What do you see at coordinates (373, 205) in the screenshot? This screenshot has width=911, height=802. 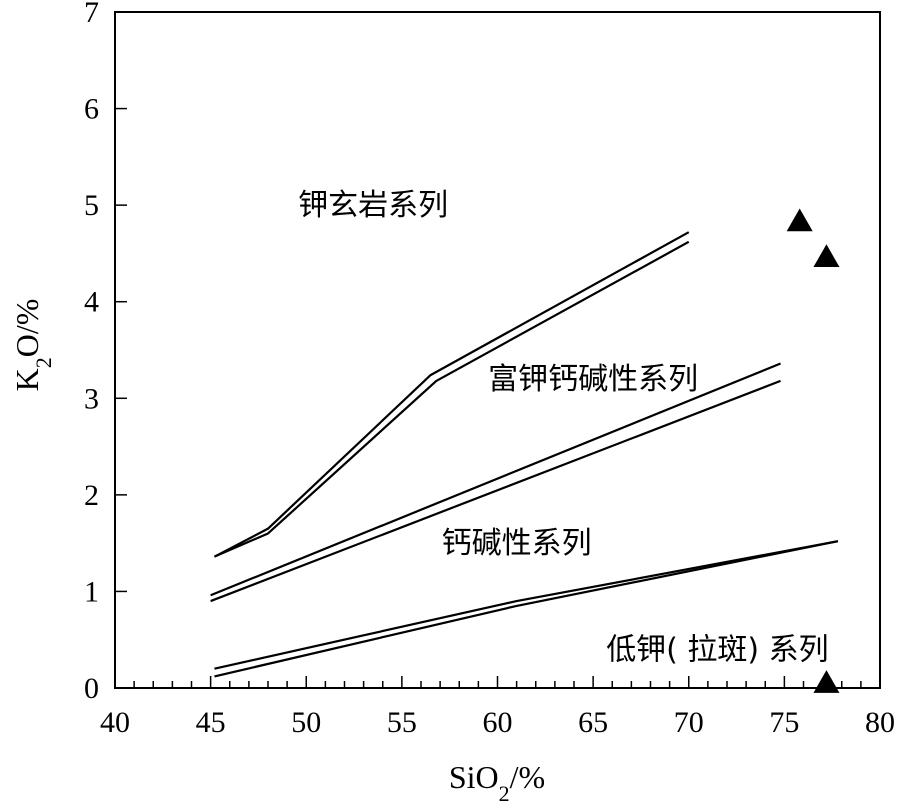 I see `region-label: 钾玄岩系列` at bounding box center [373, 205].